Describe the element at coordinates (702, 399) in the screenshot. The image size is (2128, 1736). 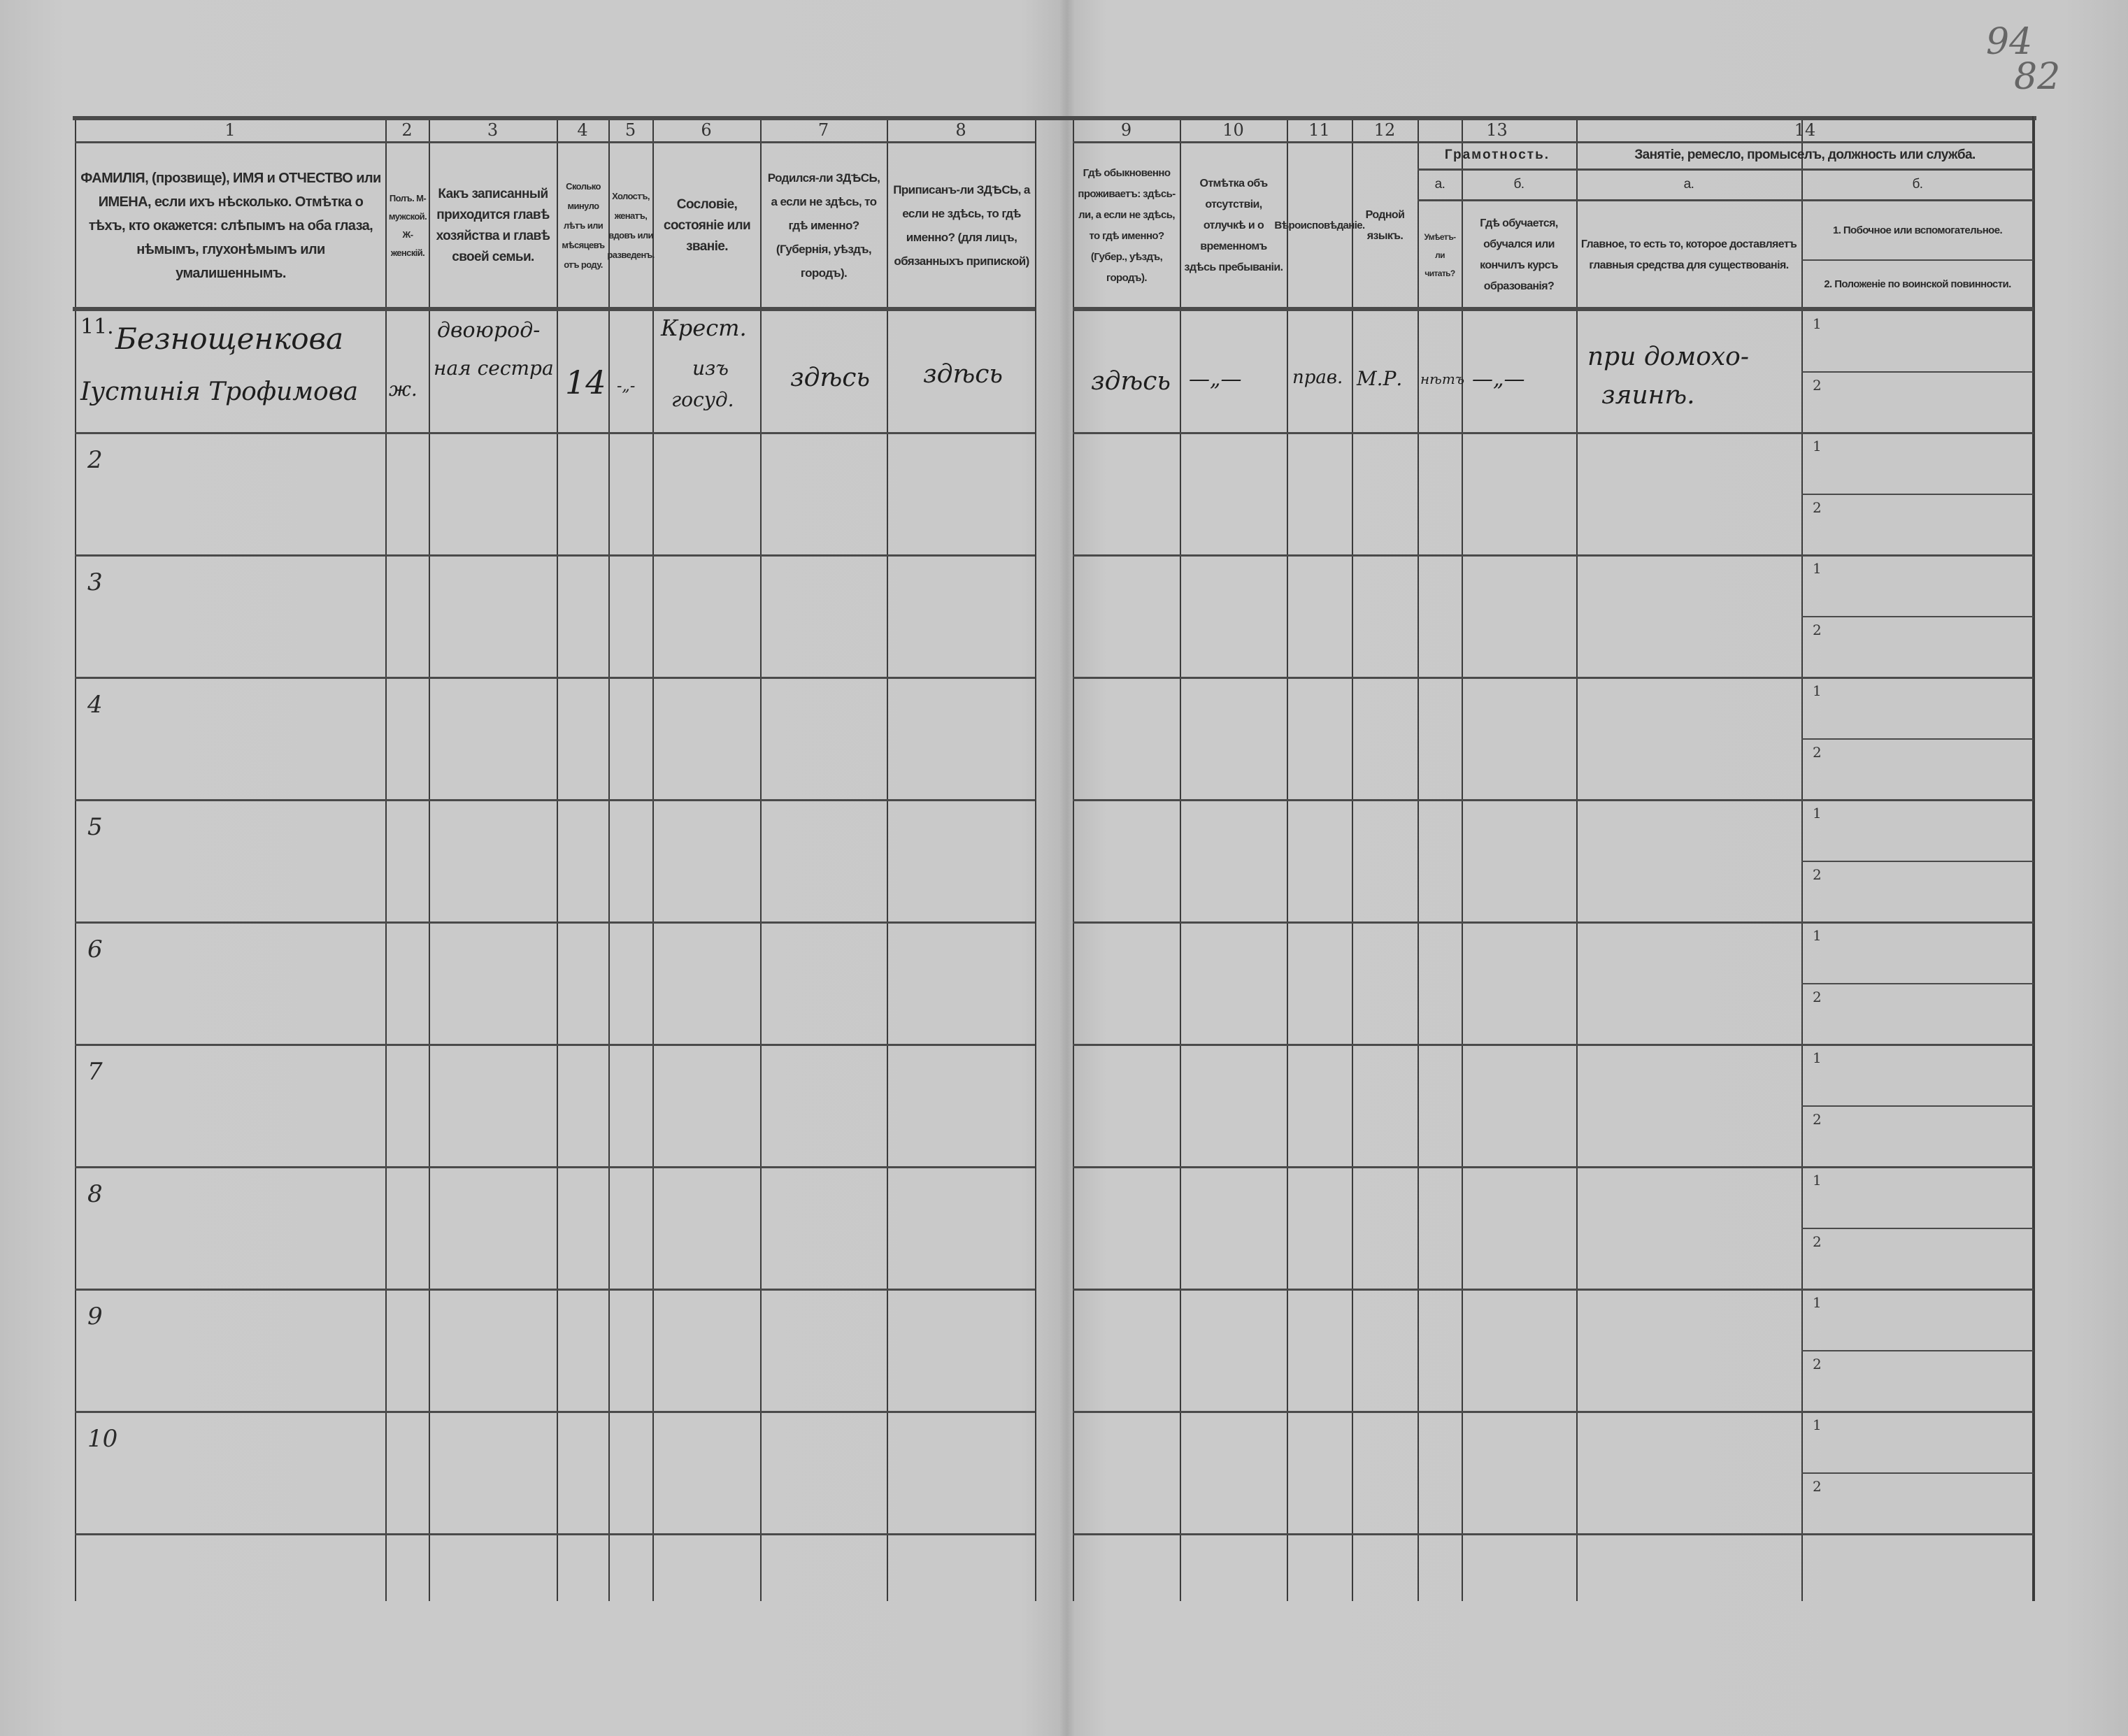
I see `entry-estate-3: госуд.` at that location.